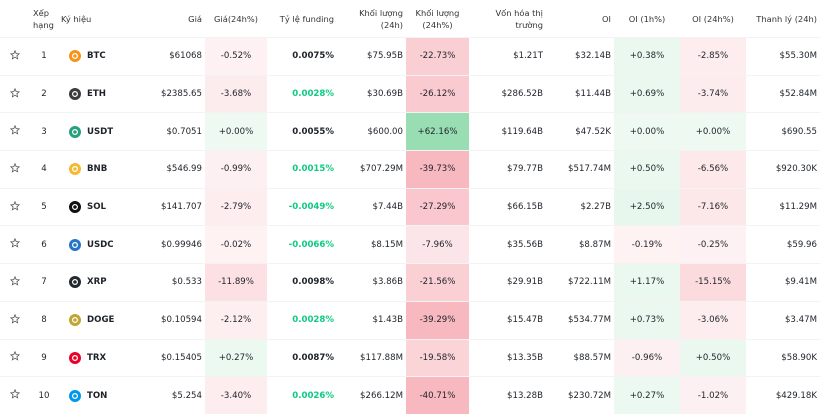  Describe the element at coordinates (713, 319) in the screenshot. I see `cell: -3.06%` at that location.